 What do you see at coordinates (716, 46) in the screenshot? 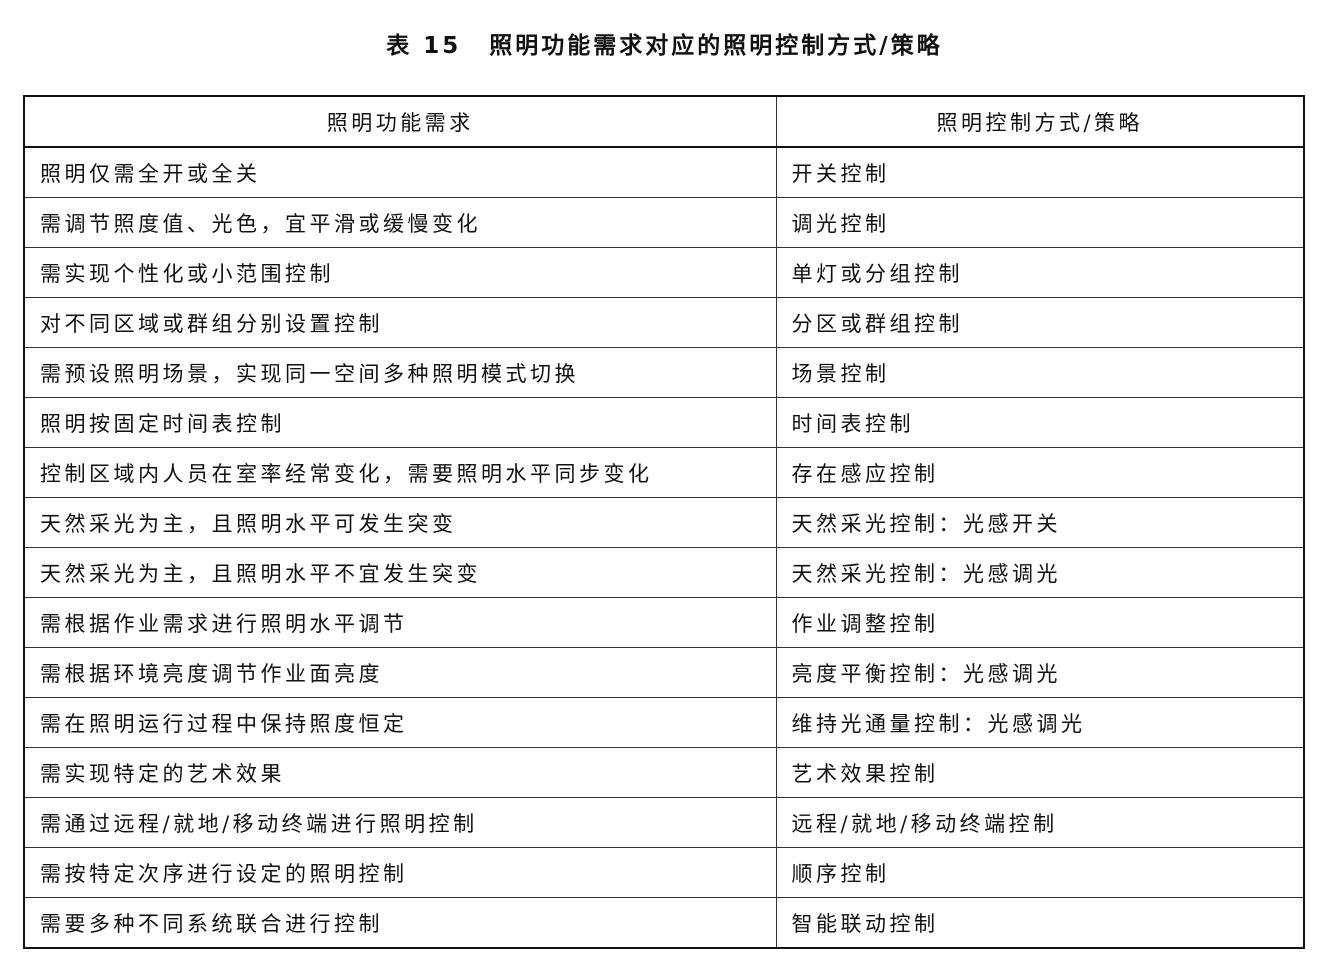
I see `table-caption: 照明功能需求对应的照明控制方式/策略` at bounding box center [716, 46].